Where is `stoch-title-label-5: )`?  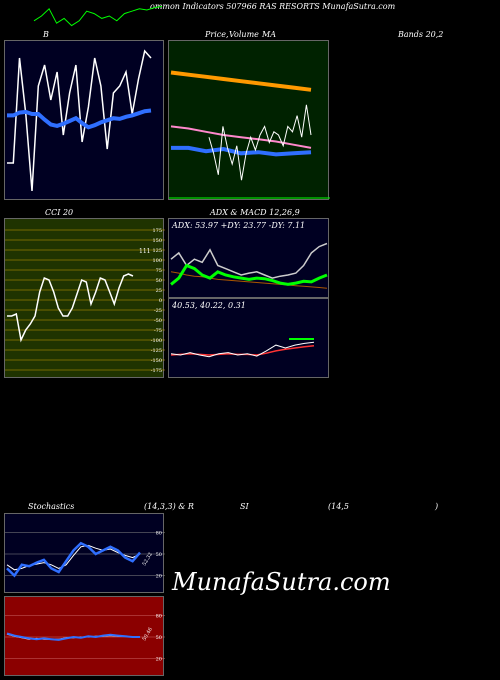
stoch-title-label-5: ) is located at coordinates (437, 506).